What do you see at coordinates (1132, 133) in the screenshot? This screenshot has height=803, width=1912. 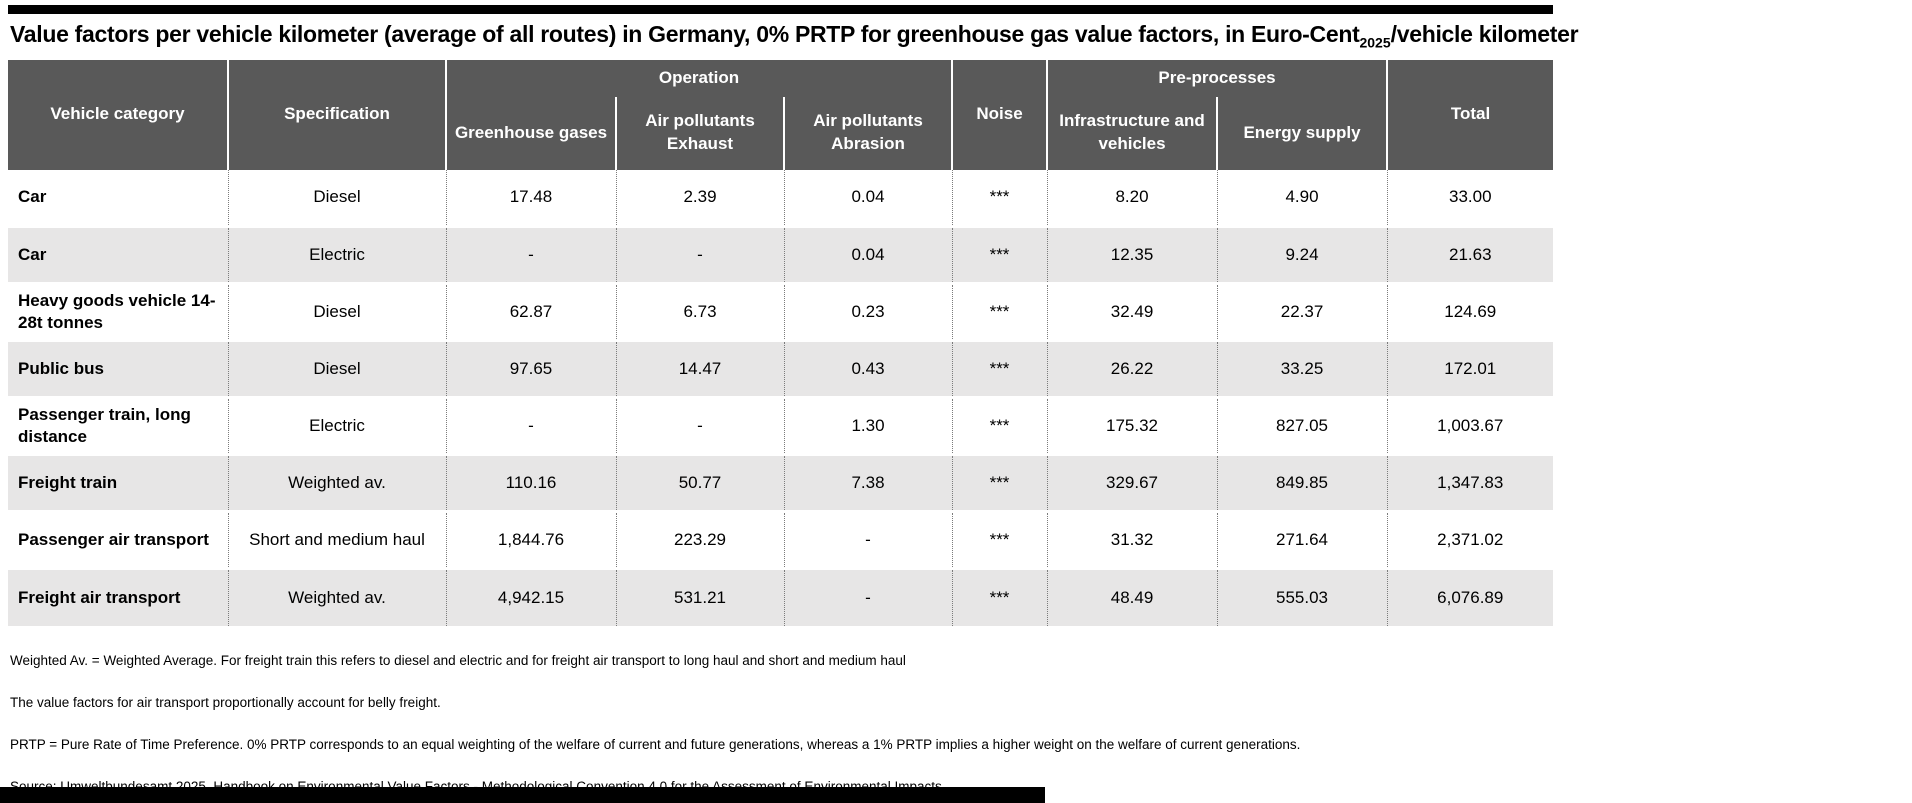 I see `header-infrastructure-and-vehicles: Infrastructure and vehicles` at bounding box center [1132, 133].